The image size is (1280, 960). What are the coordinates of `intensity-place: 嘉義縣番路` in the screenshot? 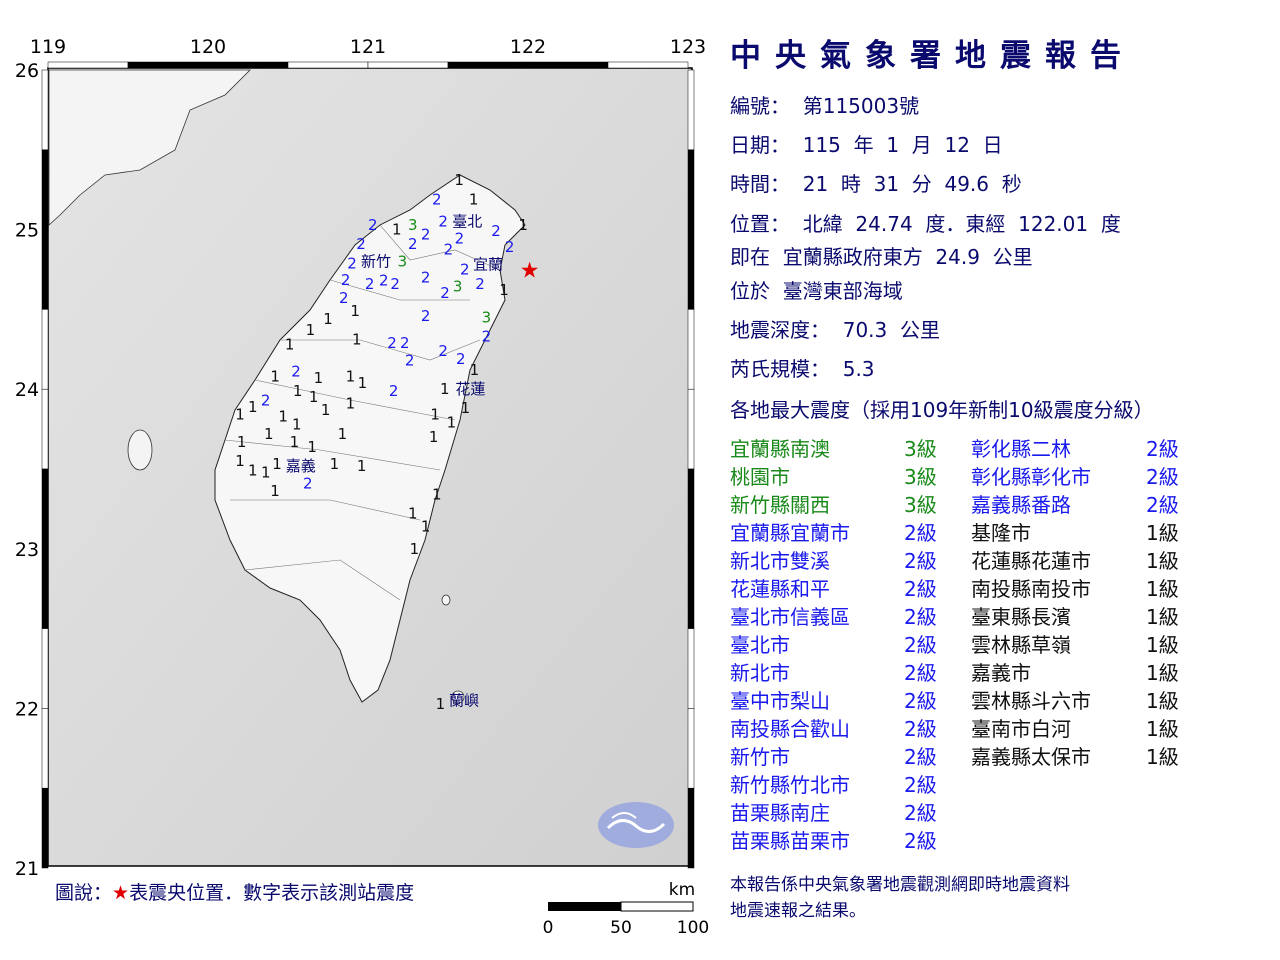 It's located at (1021, 505).